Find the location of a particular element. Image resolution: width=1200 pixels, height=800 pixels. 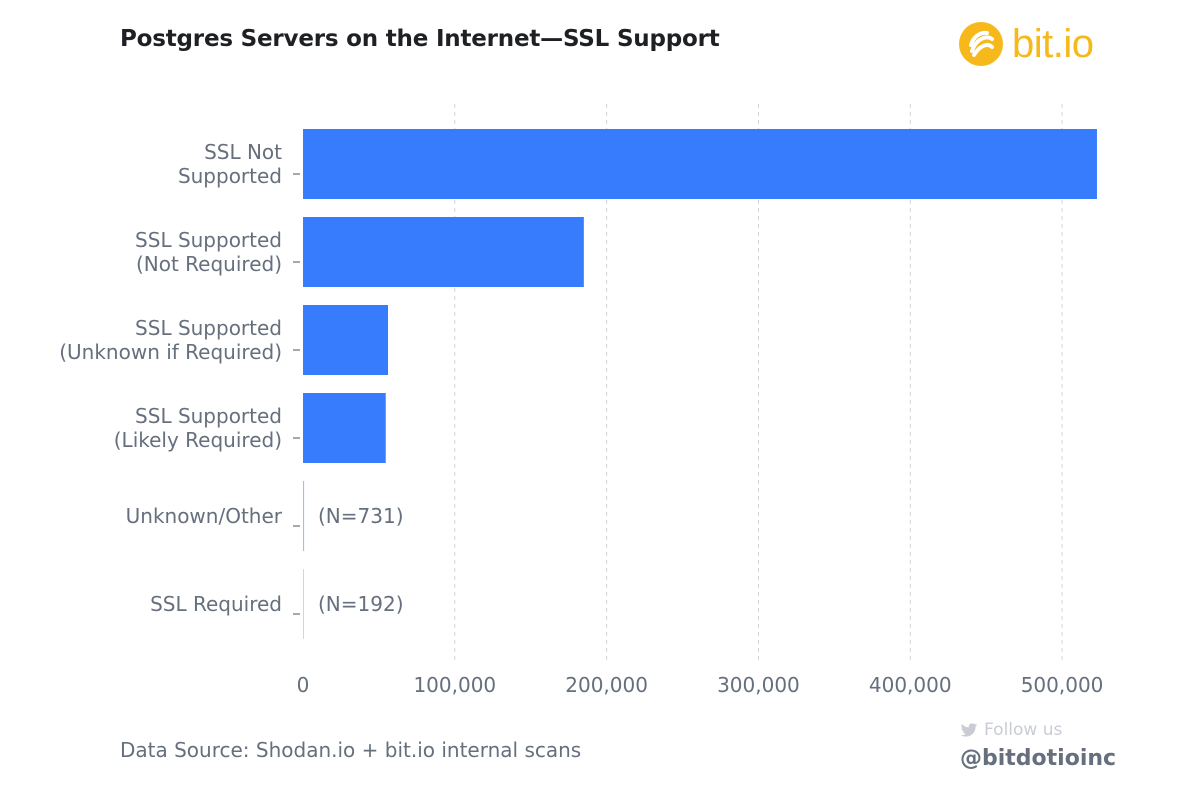

category-label: SSL Required is located at coordinates (216, 604).